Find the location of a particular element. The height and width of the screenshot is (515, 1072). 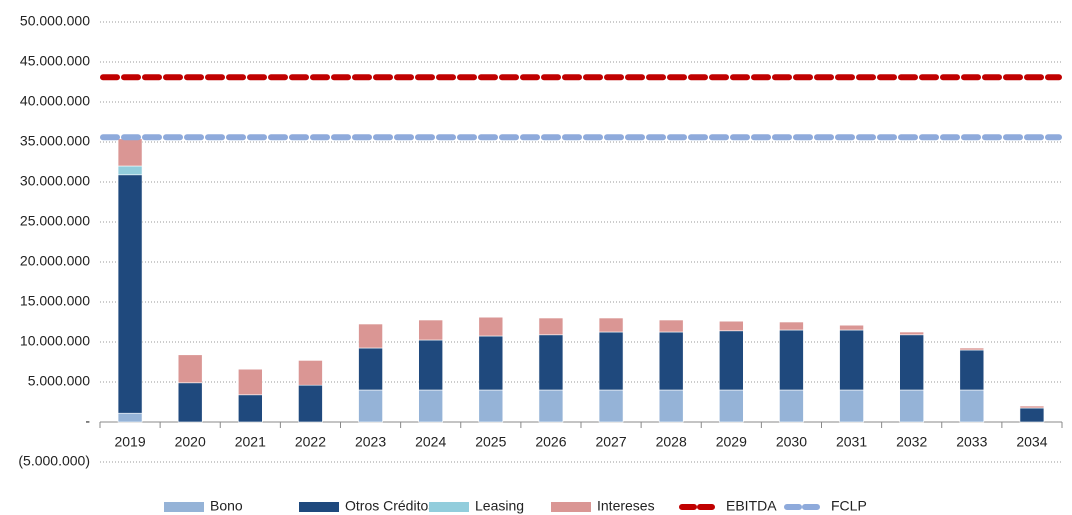

x-tick-label: 2033 is located at coordinates (971, 442).